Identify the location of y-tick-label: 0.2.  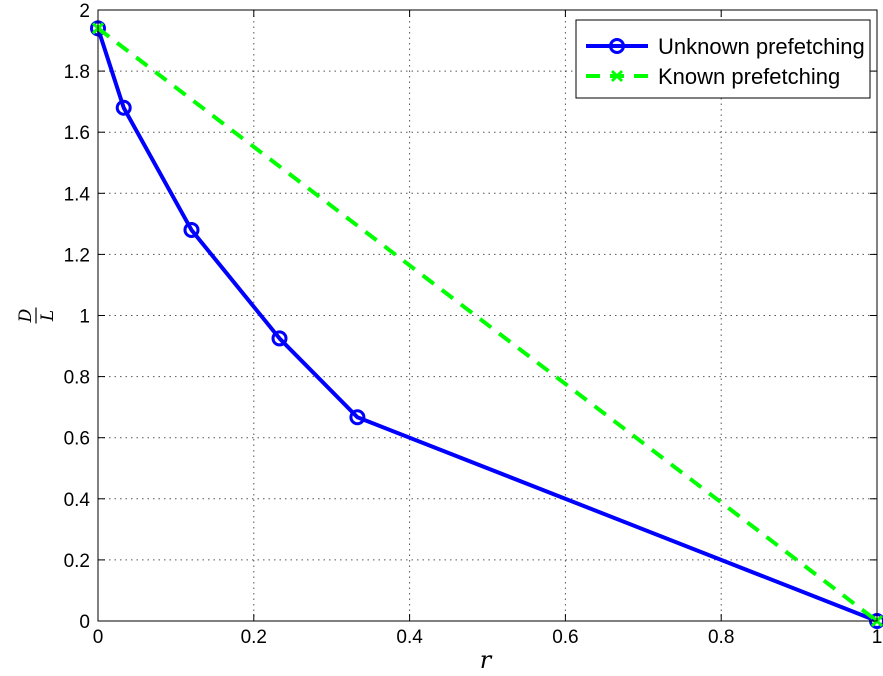
(77, 561).